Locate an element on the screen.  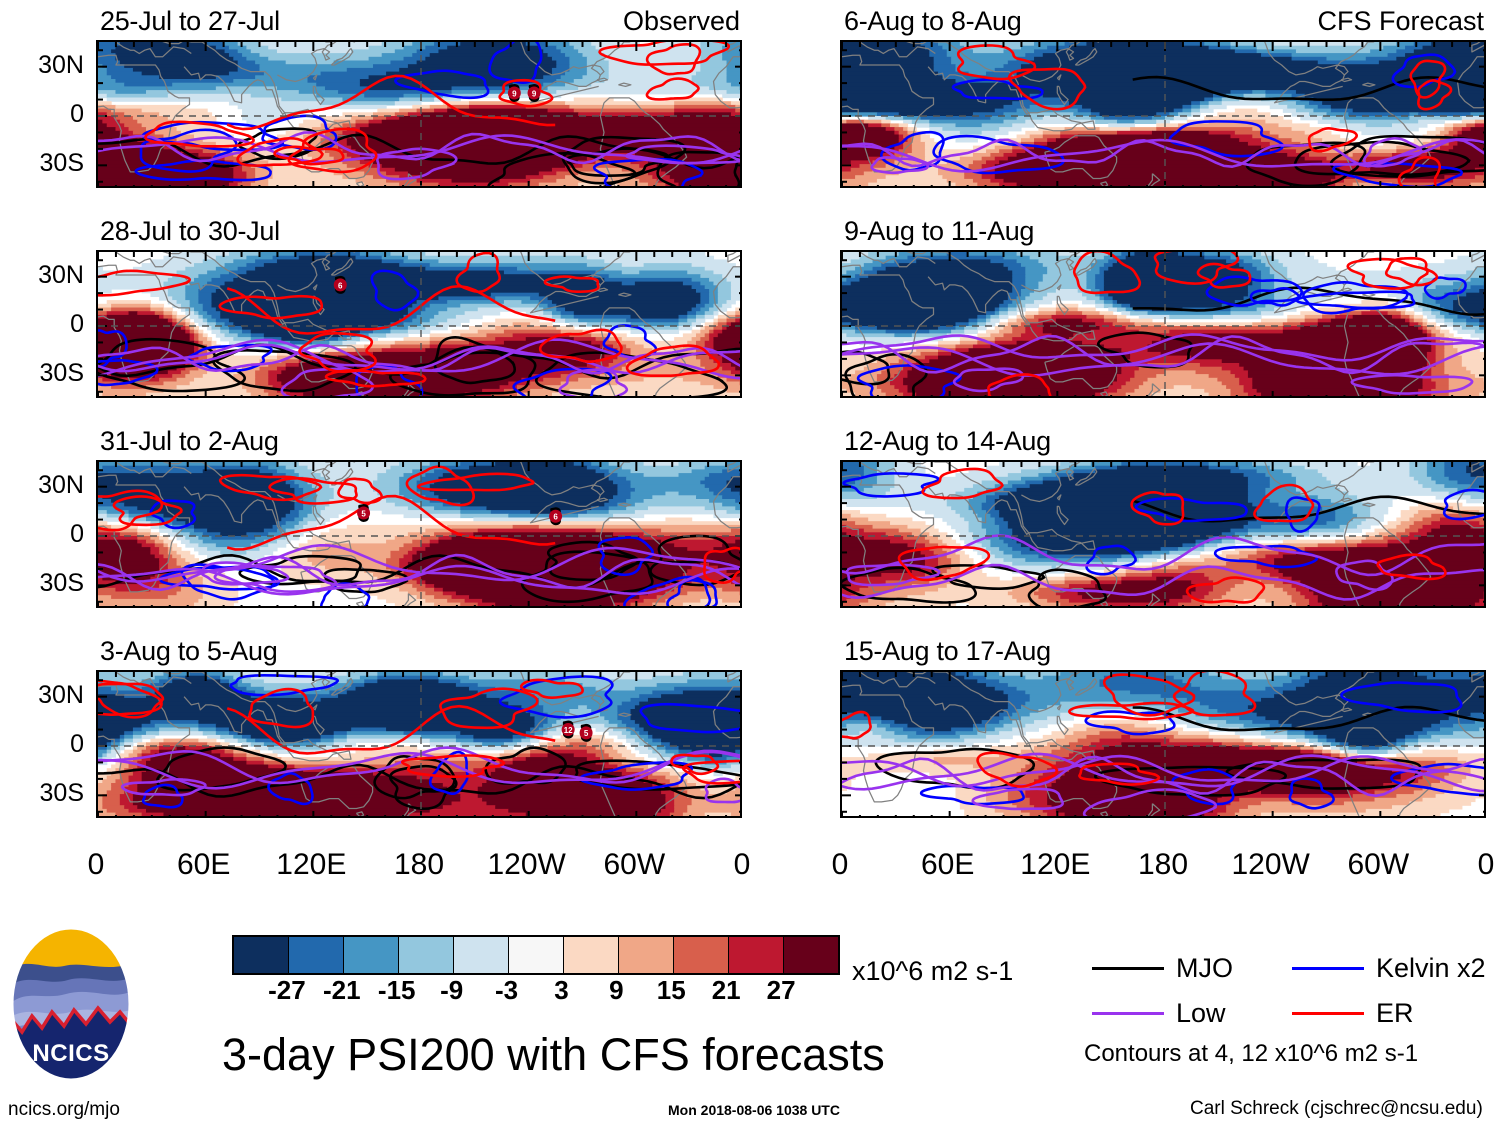
legend-label-mjo: MJO is located at coordinates (1204, 968).